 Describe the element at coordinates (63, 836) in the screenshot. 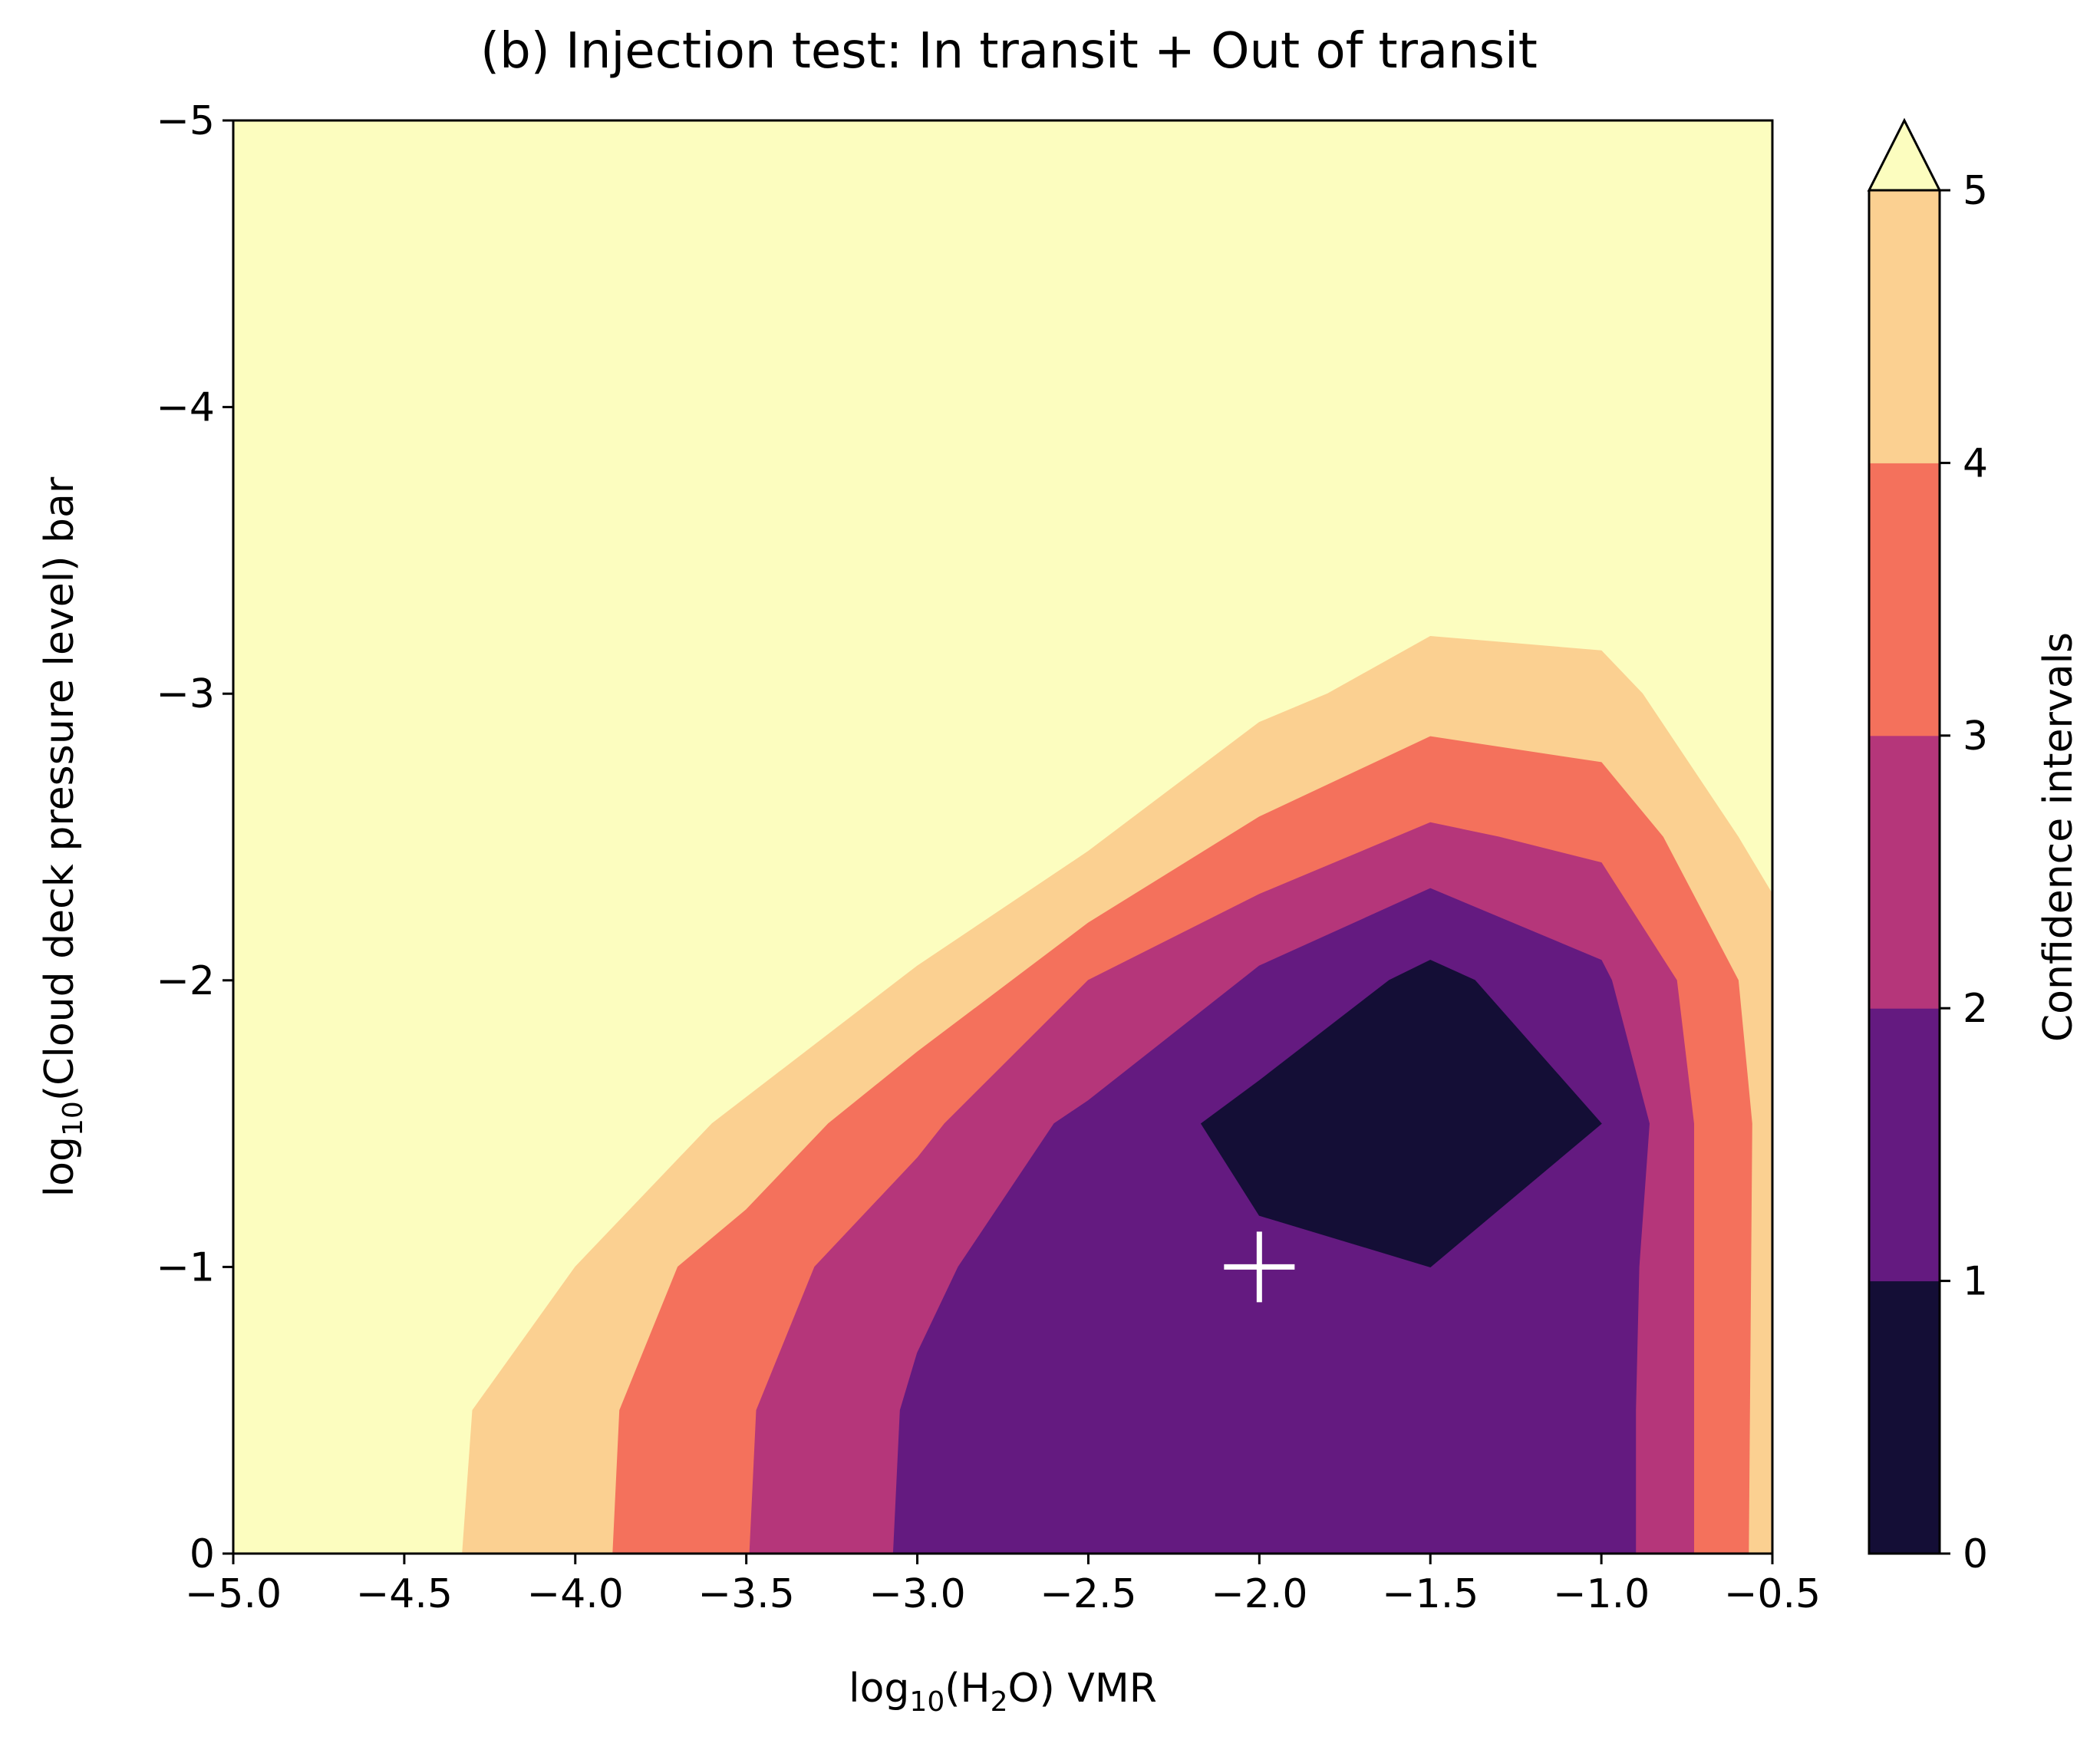

I see `y-axis-label: log10(Cloud deck pressure level) bar` at that location.